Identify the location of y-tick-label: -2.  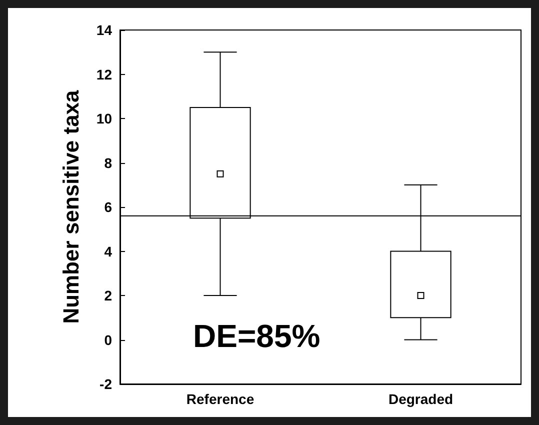
(106, 384).